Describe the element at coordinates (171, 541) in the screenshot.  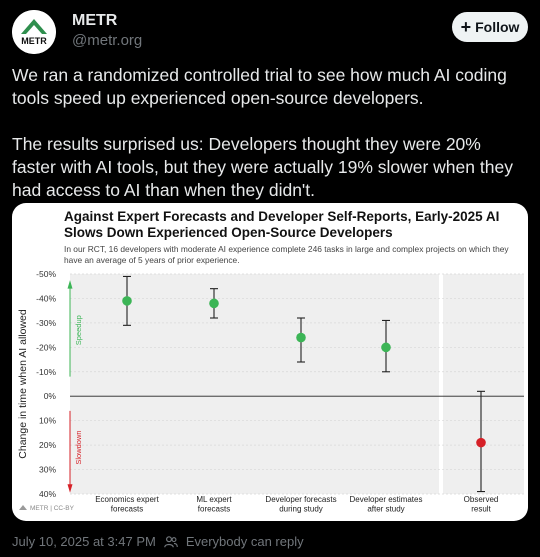
I see `people-icon` at that location.